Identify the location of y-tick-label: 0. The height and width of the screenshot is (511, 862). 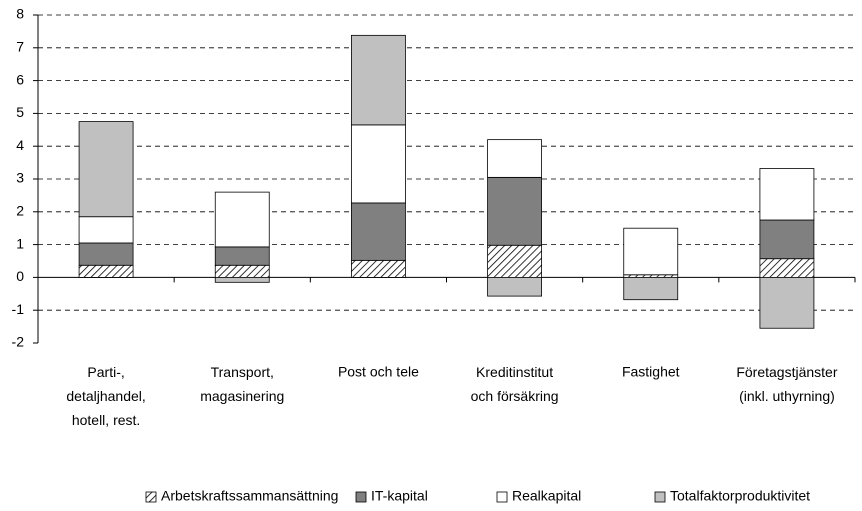
(20, 276).